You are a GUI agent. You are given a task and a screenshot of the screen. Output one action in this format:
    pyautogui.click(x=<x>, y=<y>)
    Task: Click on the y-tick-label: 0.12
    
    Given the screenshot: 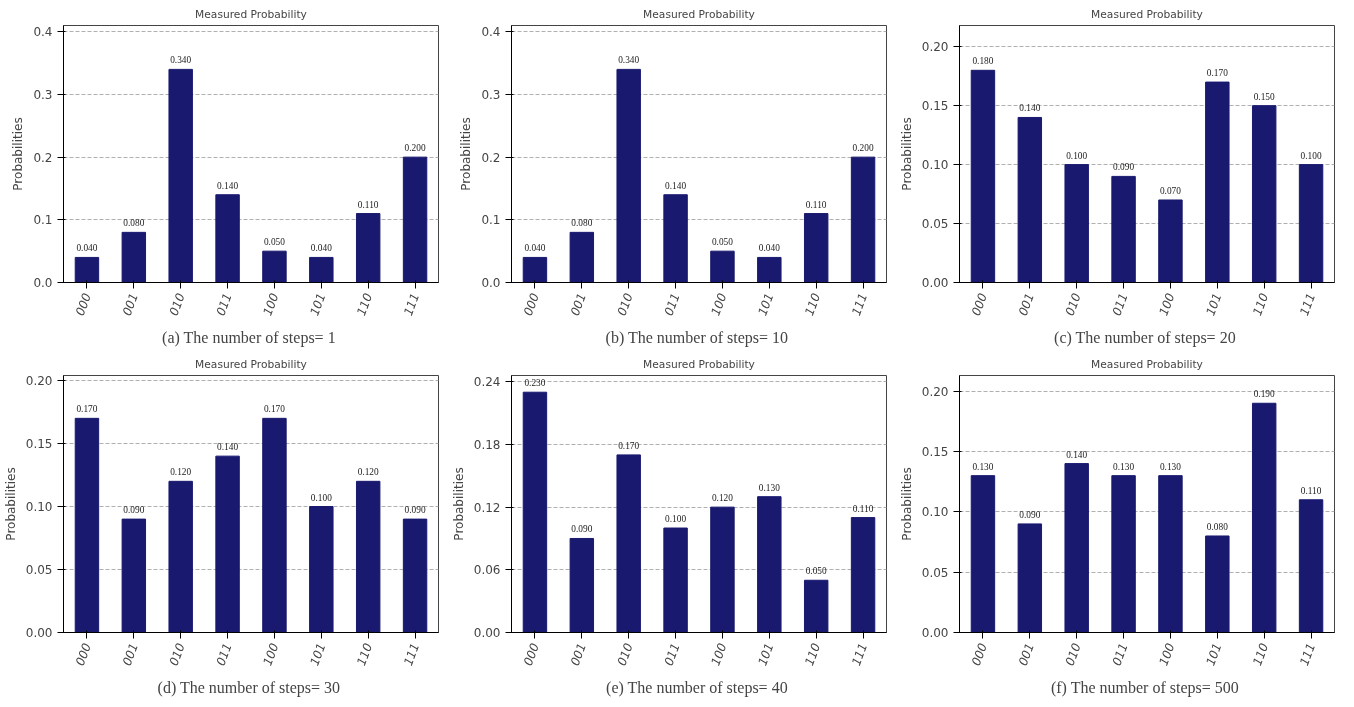 What is the action you would take?
    pyautogui.click(x=487, y=507)
    